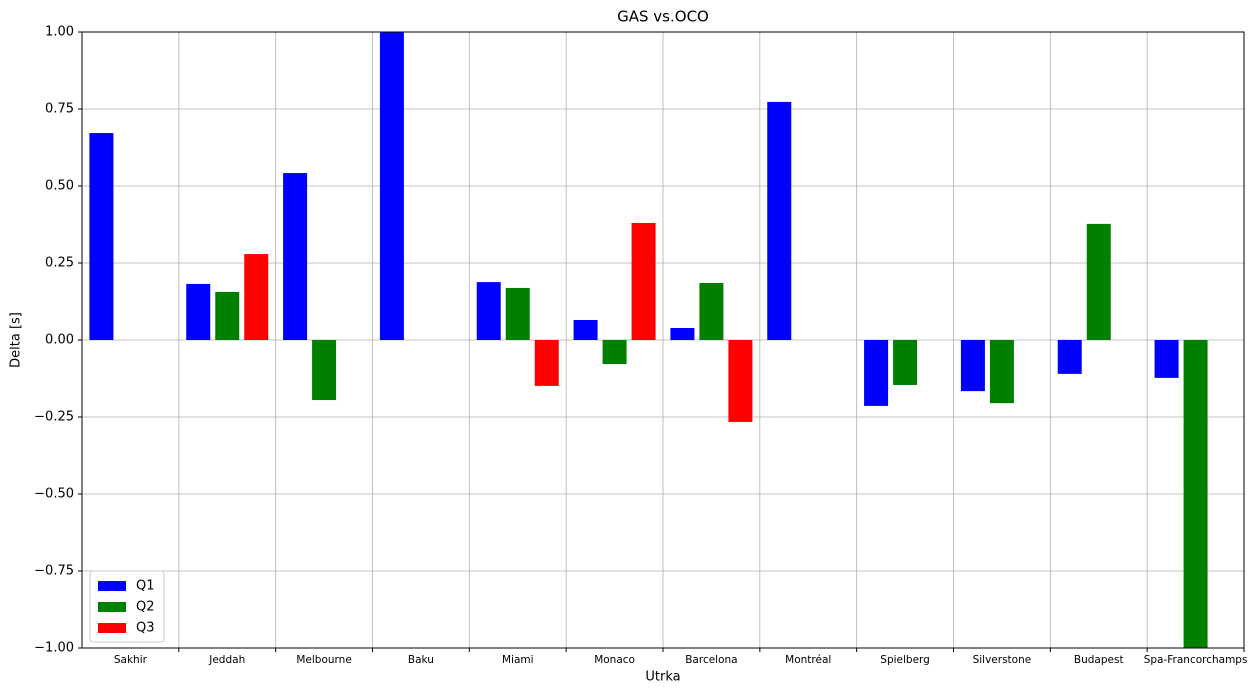 The image size is (1260, 695). I want to click on x-tick-label: Barcelona, so click(711, 660).